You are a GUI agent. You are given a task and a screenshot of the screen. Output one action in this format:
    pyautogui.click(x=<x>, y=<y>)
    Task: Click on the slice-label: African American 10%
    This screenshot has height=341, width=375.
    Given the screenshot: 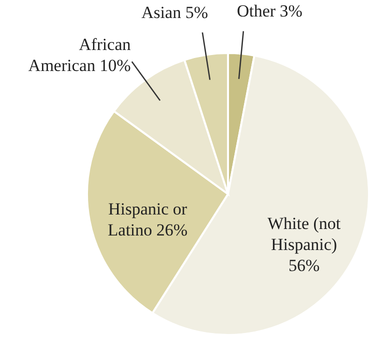 What is the action you would take?
    pyautogui.click(x=80, y=55)
    